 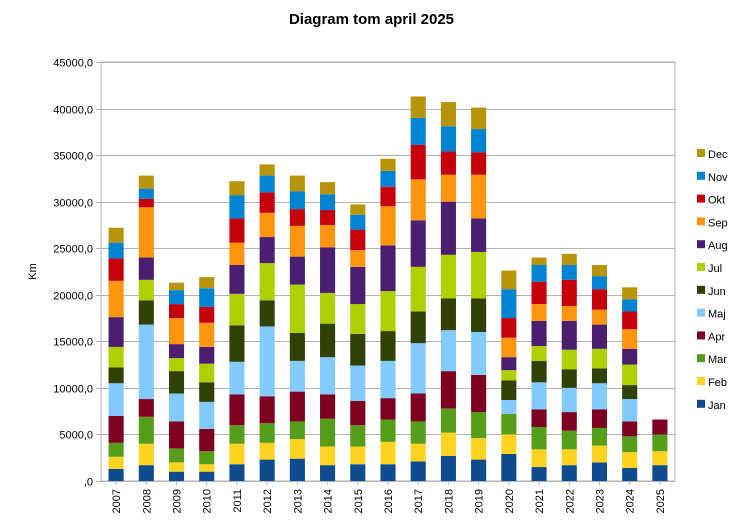 I want to click on bar-segment-2017-mar, so click(x=418, y=432).